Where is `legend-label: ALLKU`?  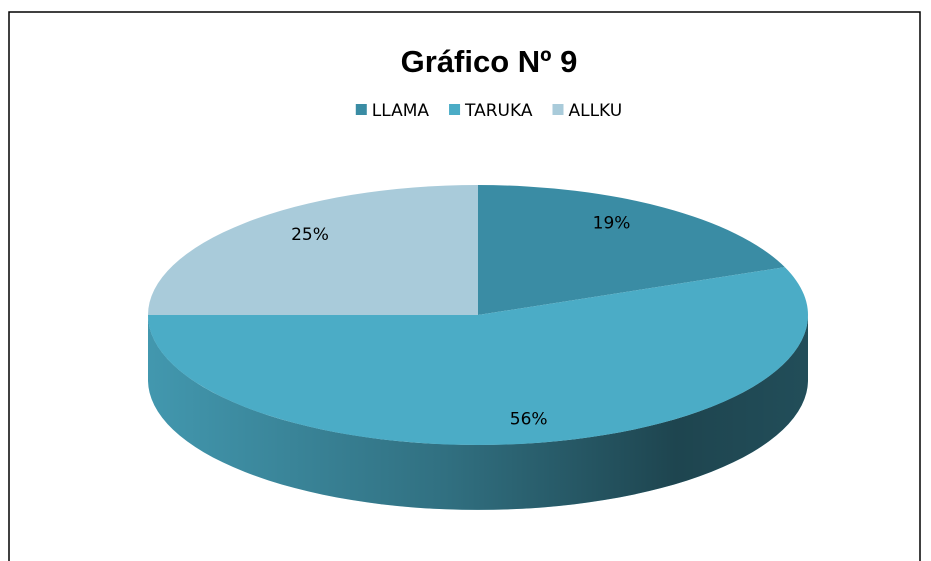
legend-label: ALLKU is located at coordinates (595, 111).